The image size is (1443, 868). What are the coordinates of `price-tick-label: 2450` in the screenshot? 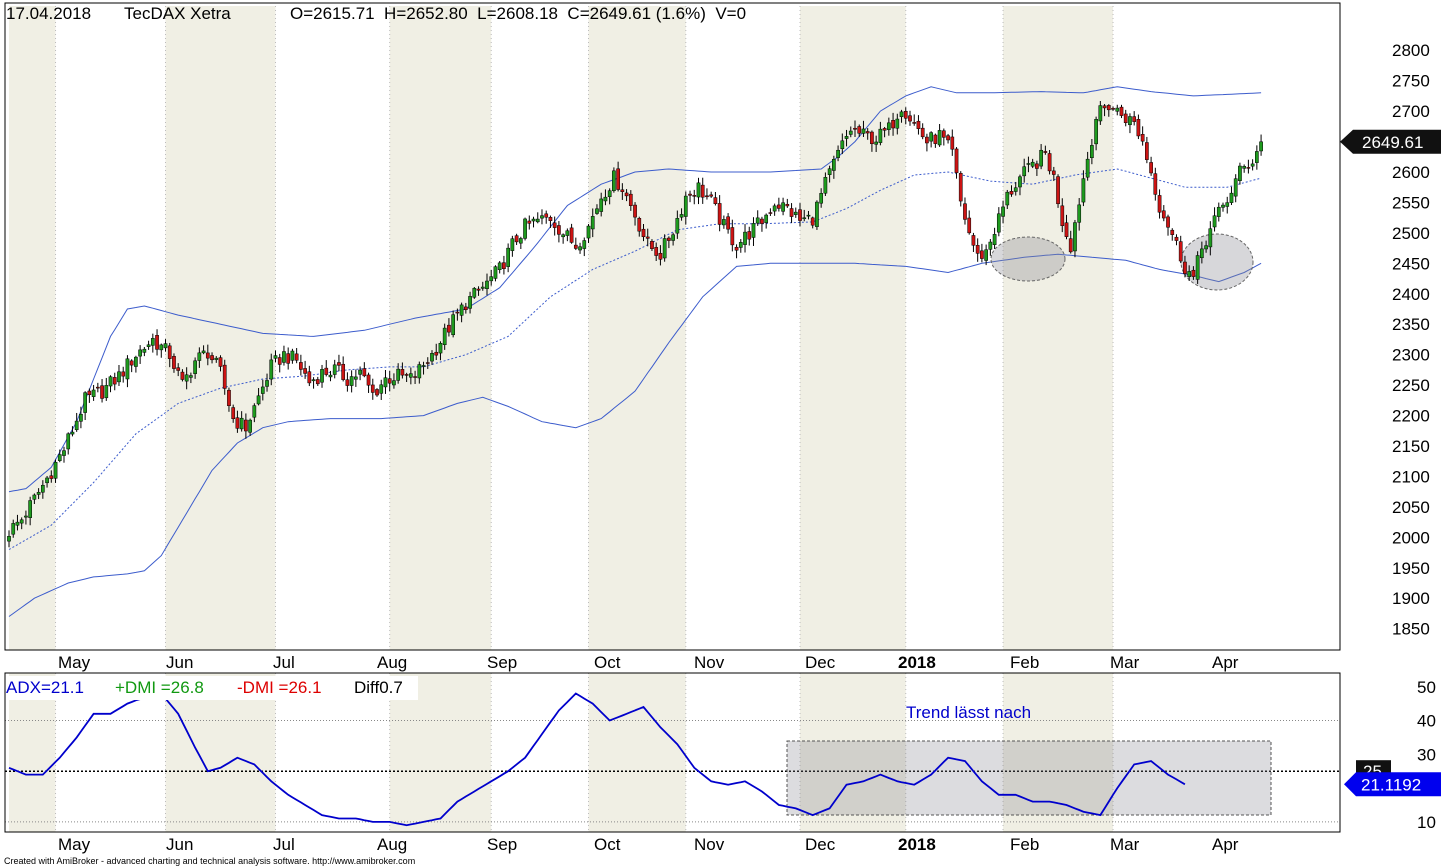 It's located at (1411, 263).